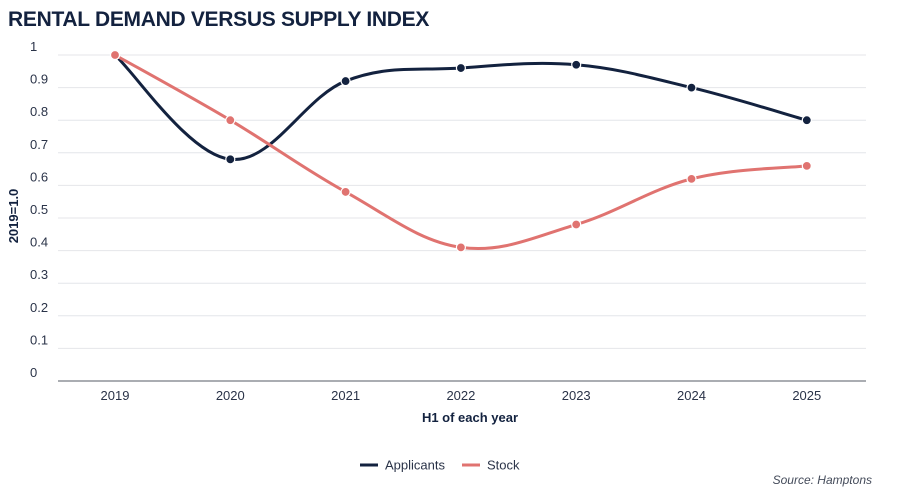 This screenshot has height=493, width=898. I want to click on source-note: Source: Hamptons, so click(822, 480).